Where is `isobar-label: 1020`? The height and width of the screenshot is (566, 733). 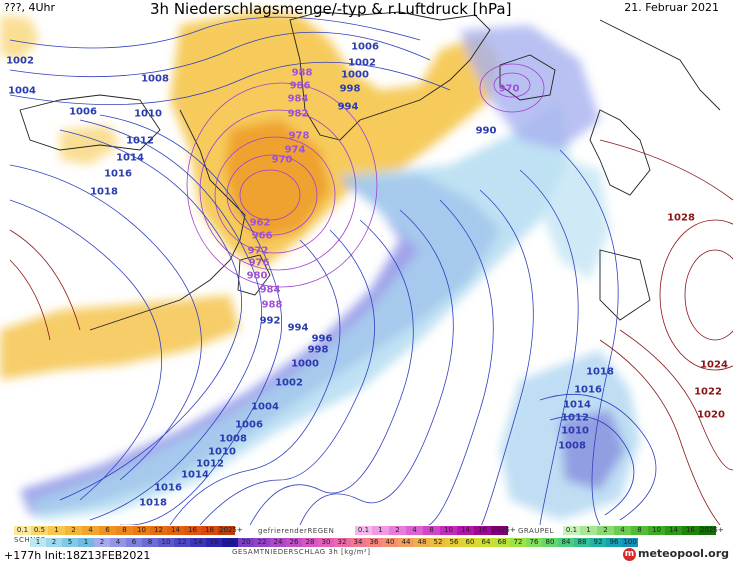
isobar-label: 1020 is located at coordinates (711, 415).